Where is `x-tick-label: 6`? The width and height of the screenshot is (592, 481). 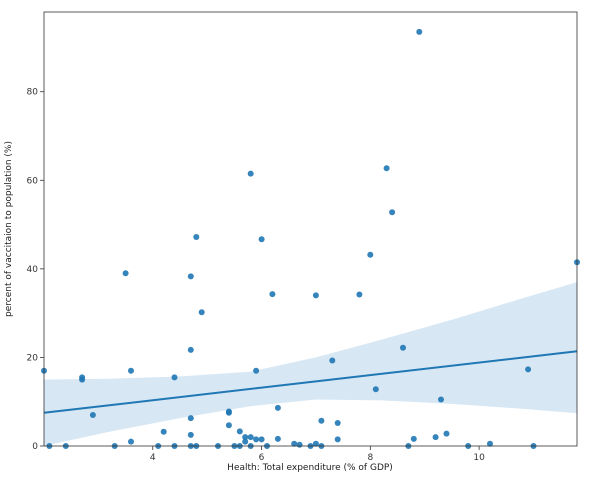 x-tick-label: 6 is located at coordinates (262, 458).